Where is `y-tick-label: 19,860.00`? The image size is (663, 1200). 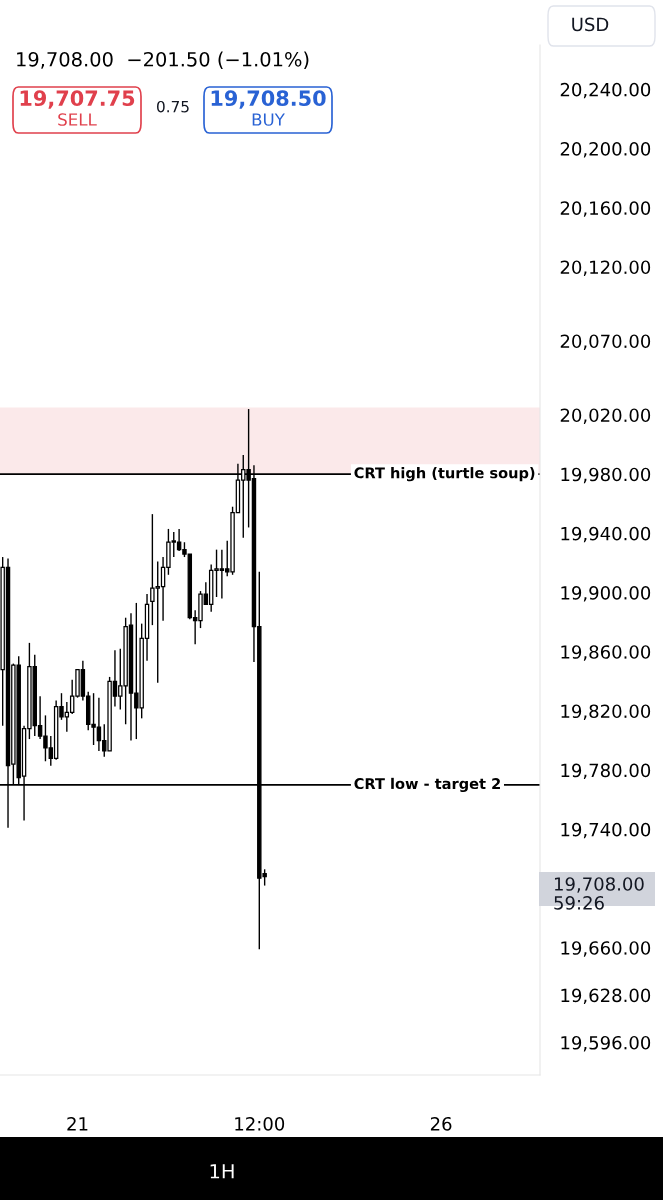 y-tick-label: 19,860.00 is located at coordinates (606, 653).